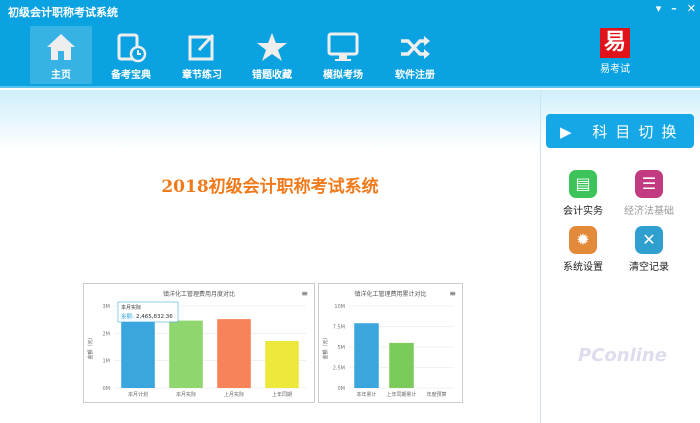  Describe the element at coordinates (390, 294) in the screenshot. I see `chart-title: 镇洋化工管理费用累计对比` at that location.